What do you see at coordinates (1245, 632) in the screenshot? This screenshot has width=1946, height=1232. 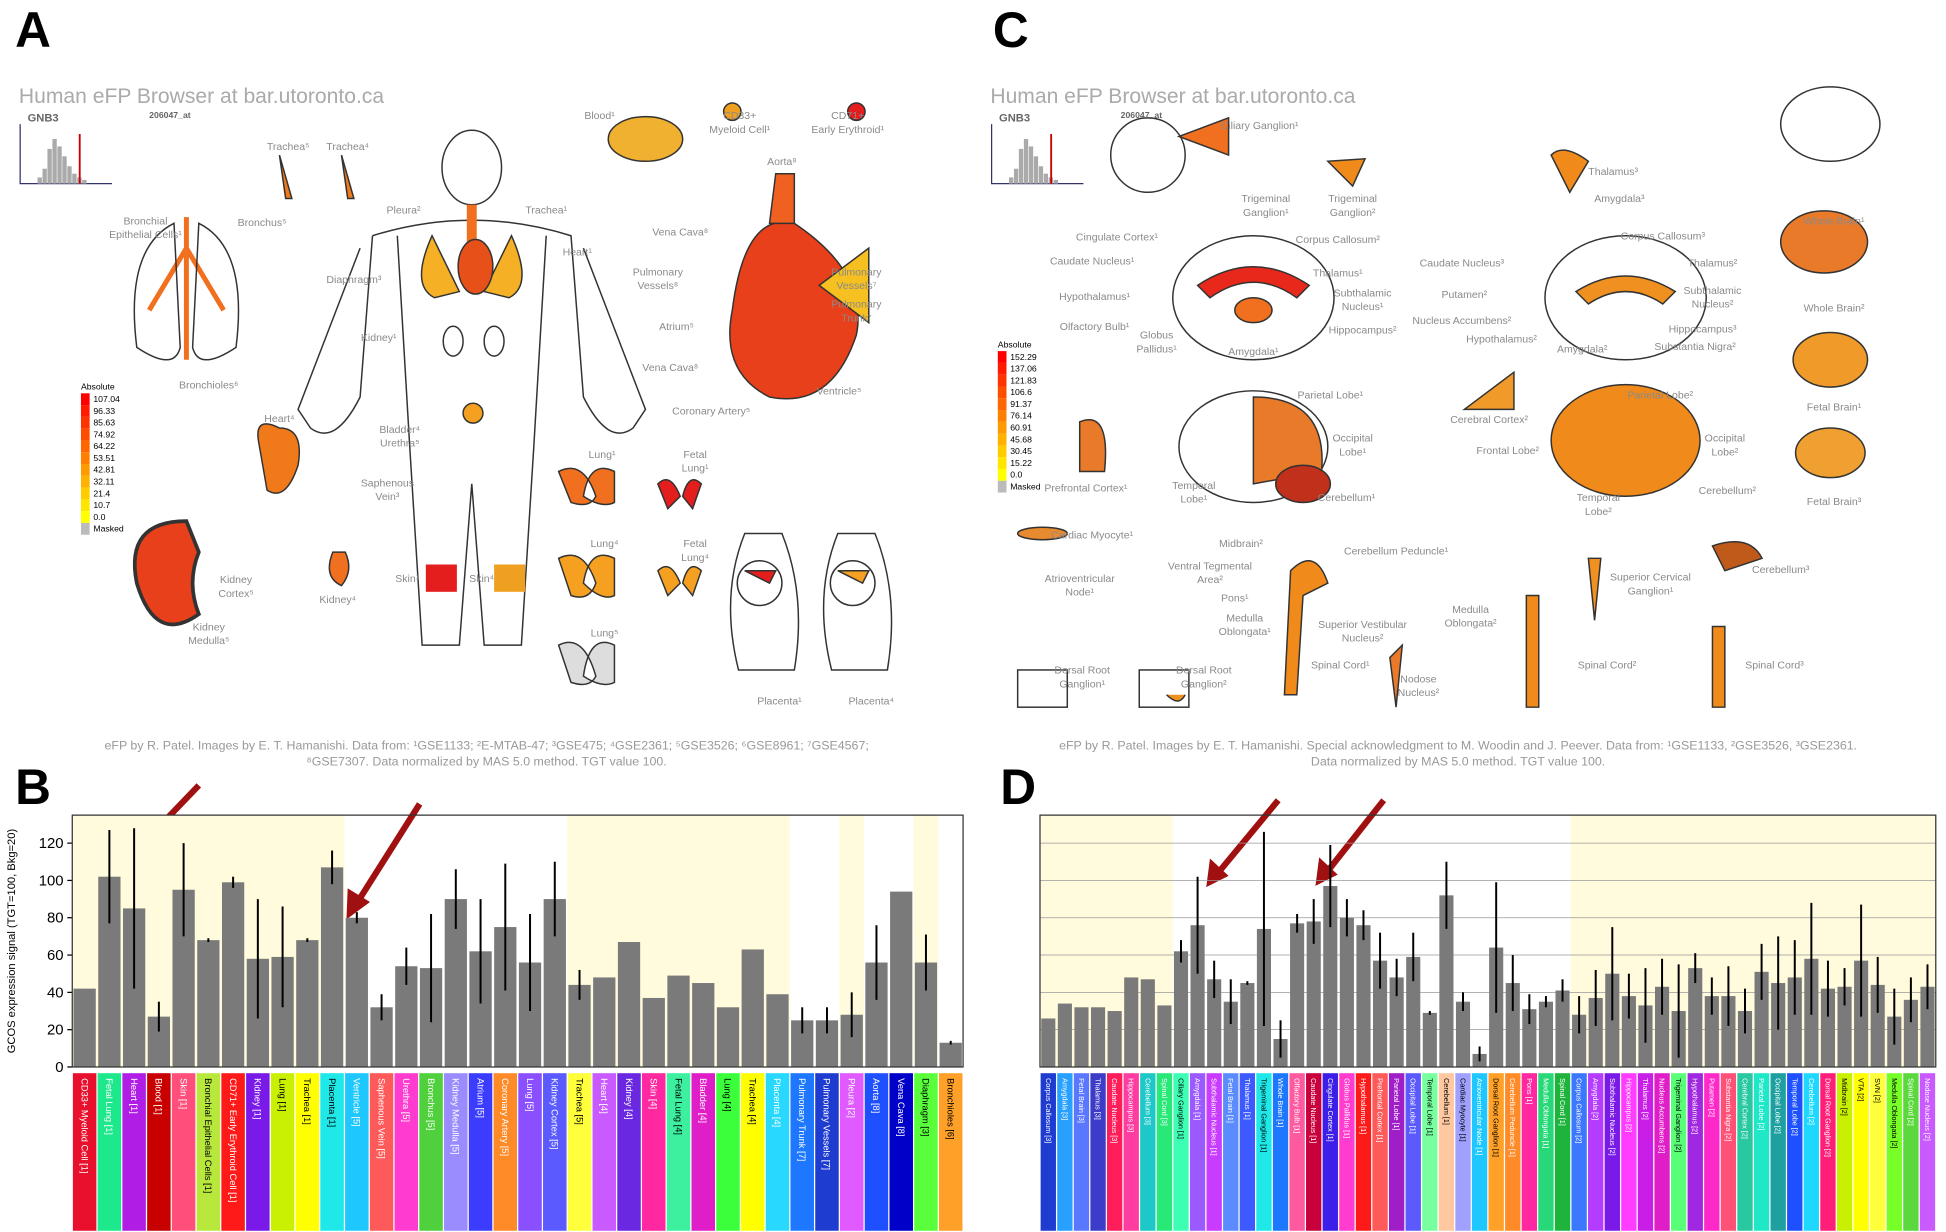 I see `tissue-label: Oblongata¹` at bounding box center [1245, 632].